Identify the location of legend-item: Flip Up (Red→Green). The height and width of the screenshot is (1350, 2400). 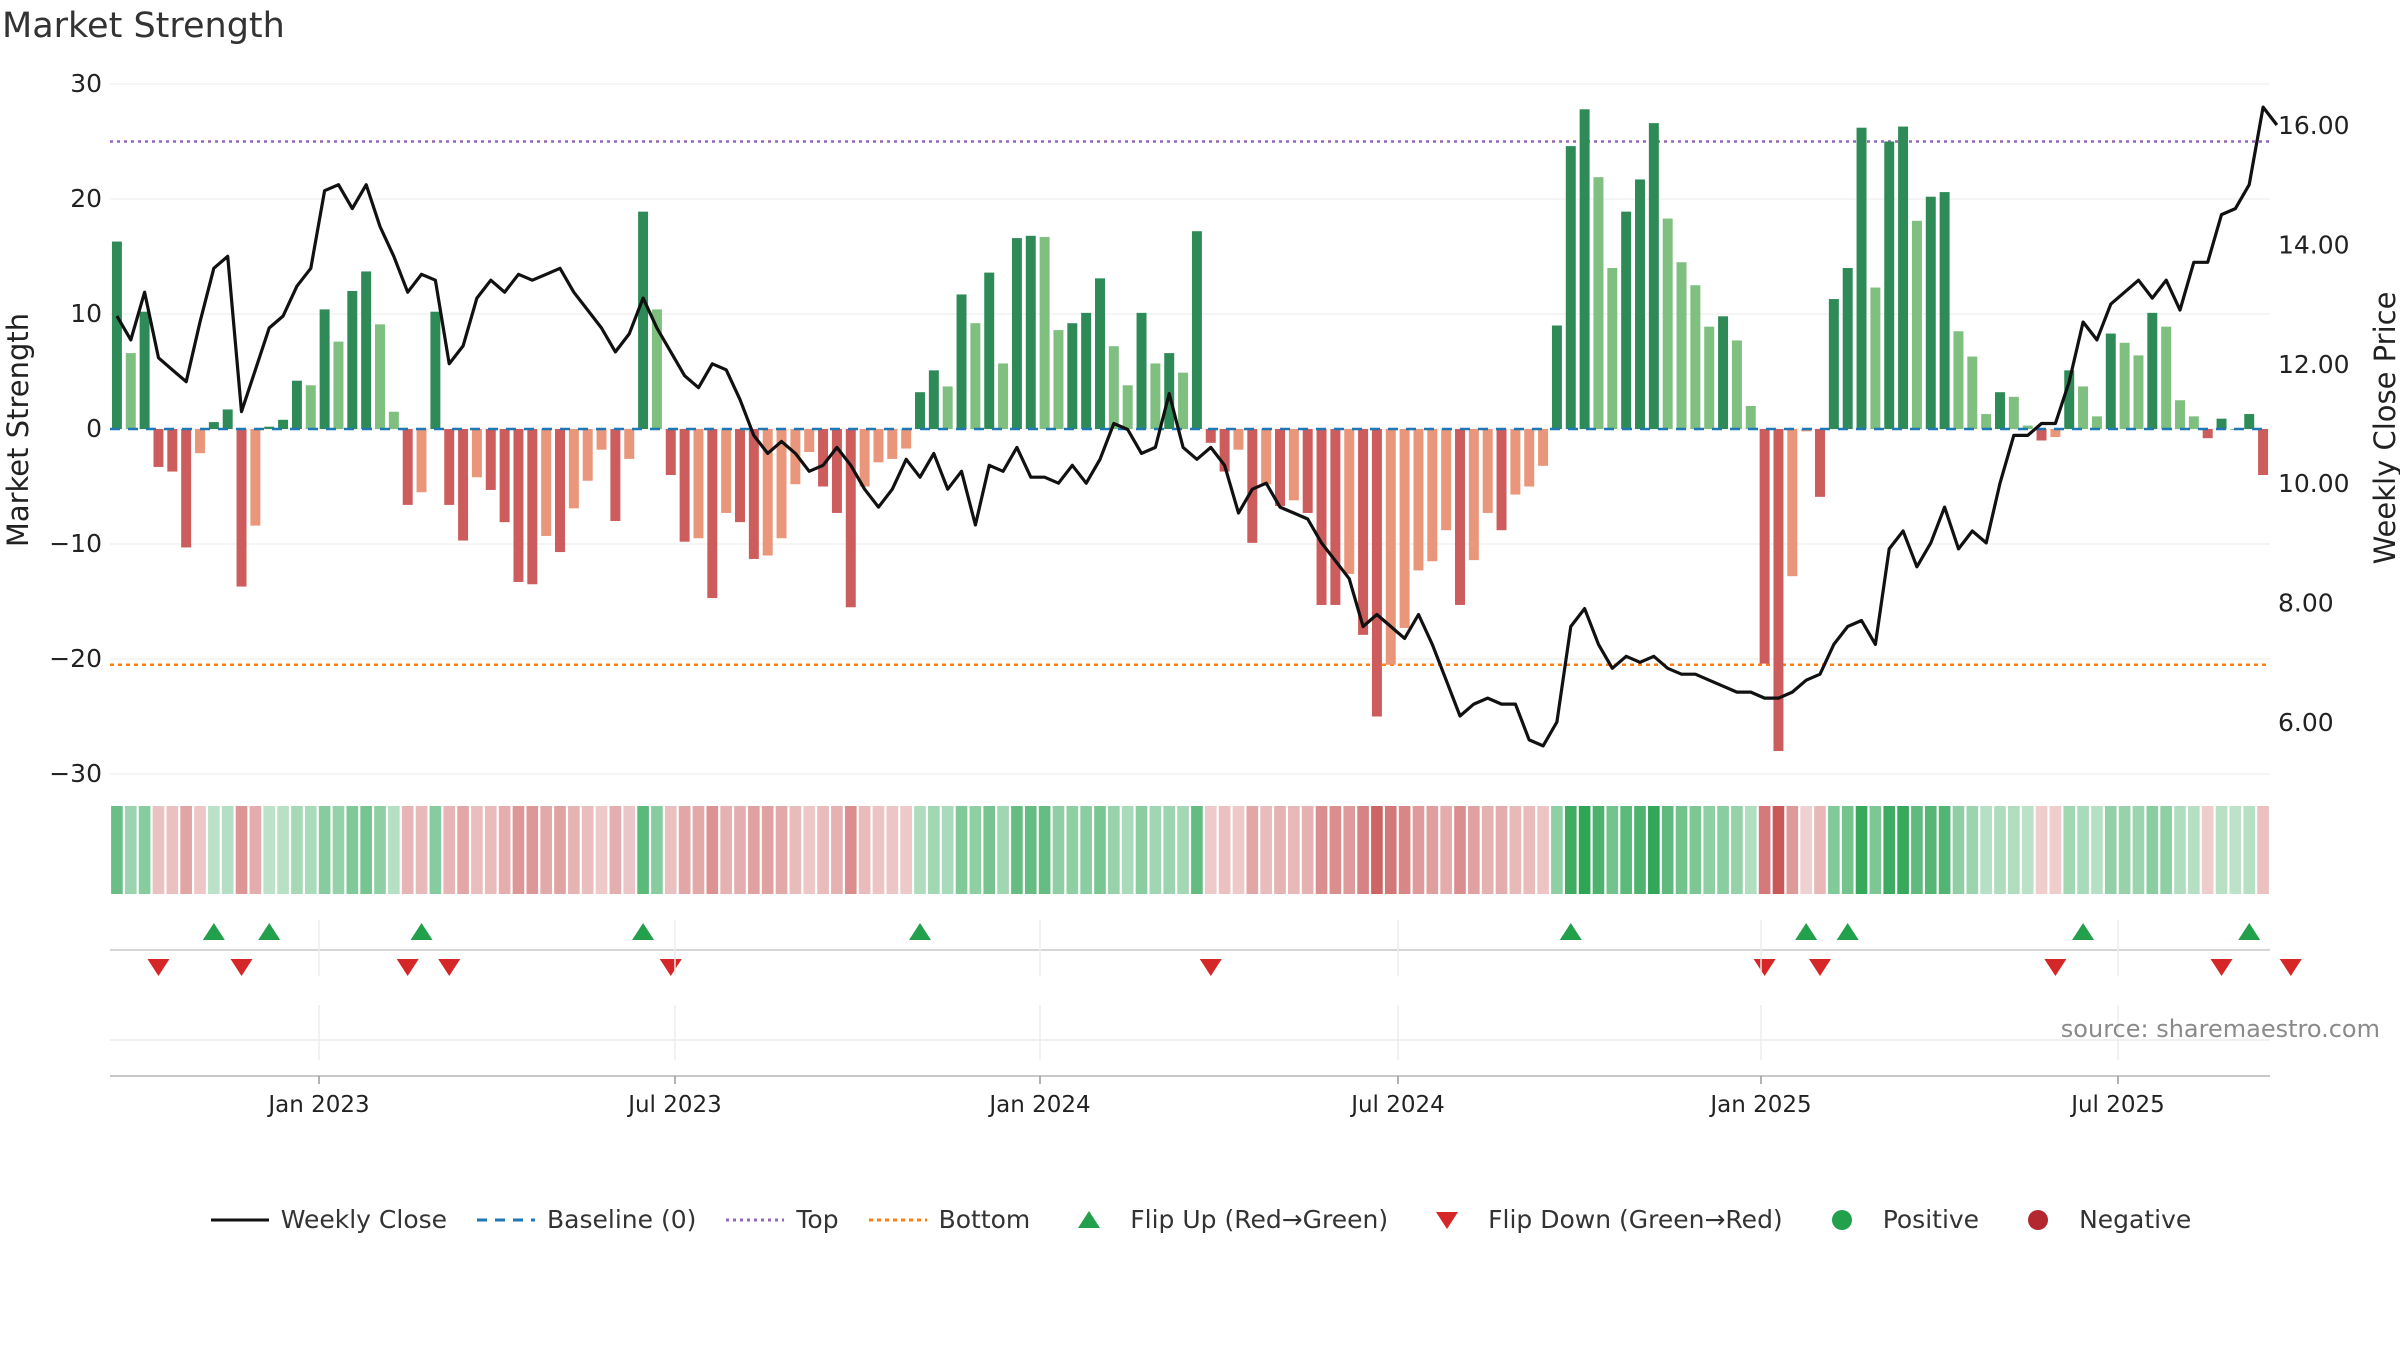
(1223, 1219).